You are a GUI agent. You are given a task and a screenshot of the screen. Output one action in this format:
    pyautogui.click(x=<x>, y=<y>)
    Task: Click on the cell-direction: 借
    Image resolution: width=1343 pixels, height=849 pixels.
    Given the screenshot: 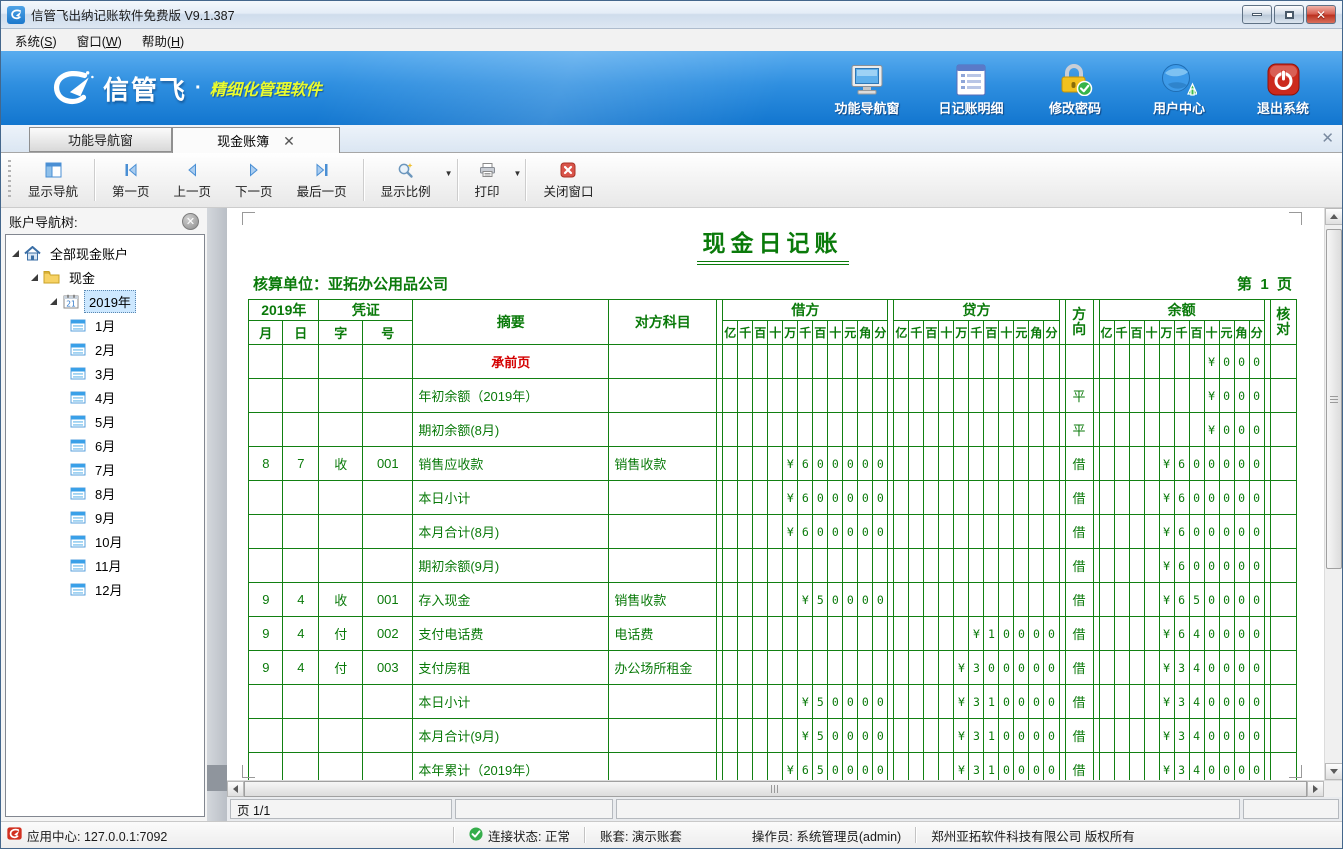 What is the action you would take?
    pyautogui.click(x=1079, y=497)
    